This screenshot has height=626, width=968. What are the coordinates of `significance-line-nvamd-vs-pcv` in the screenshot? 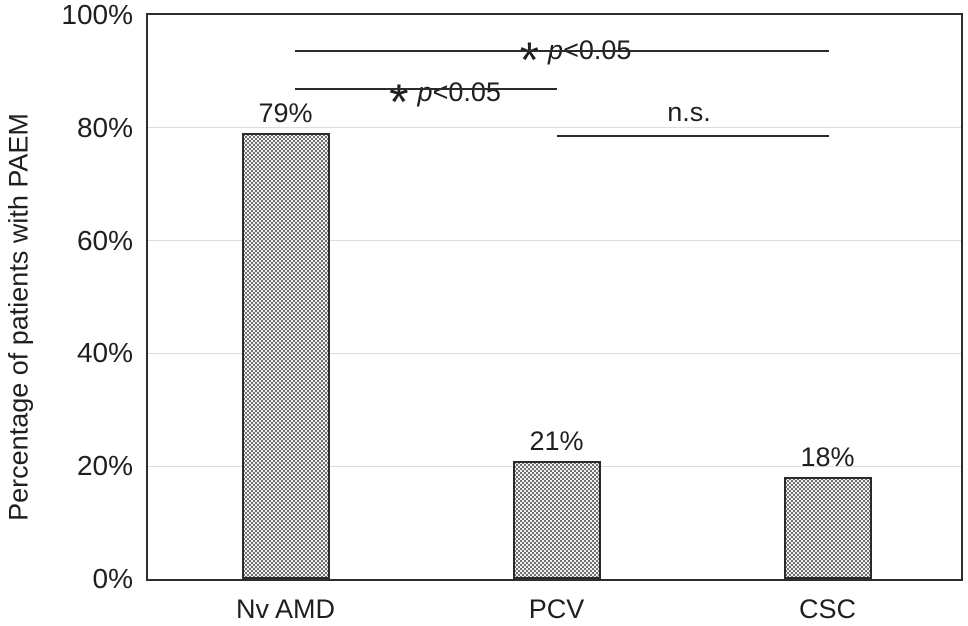 It's located at (426, 89).